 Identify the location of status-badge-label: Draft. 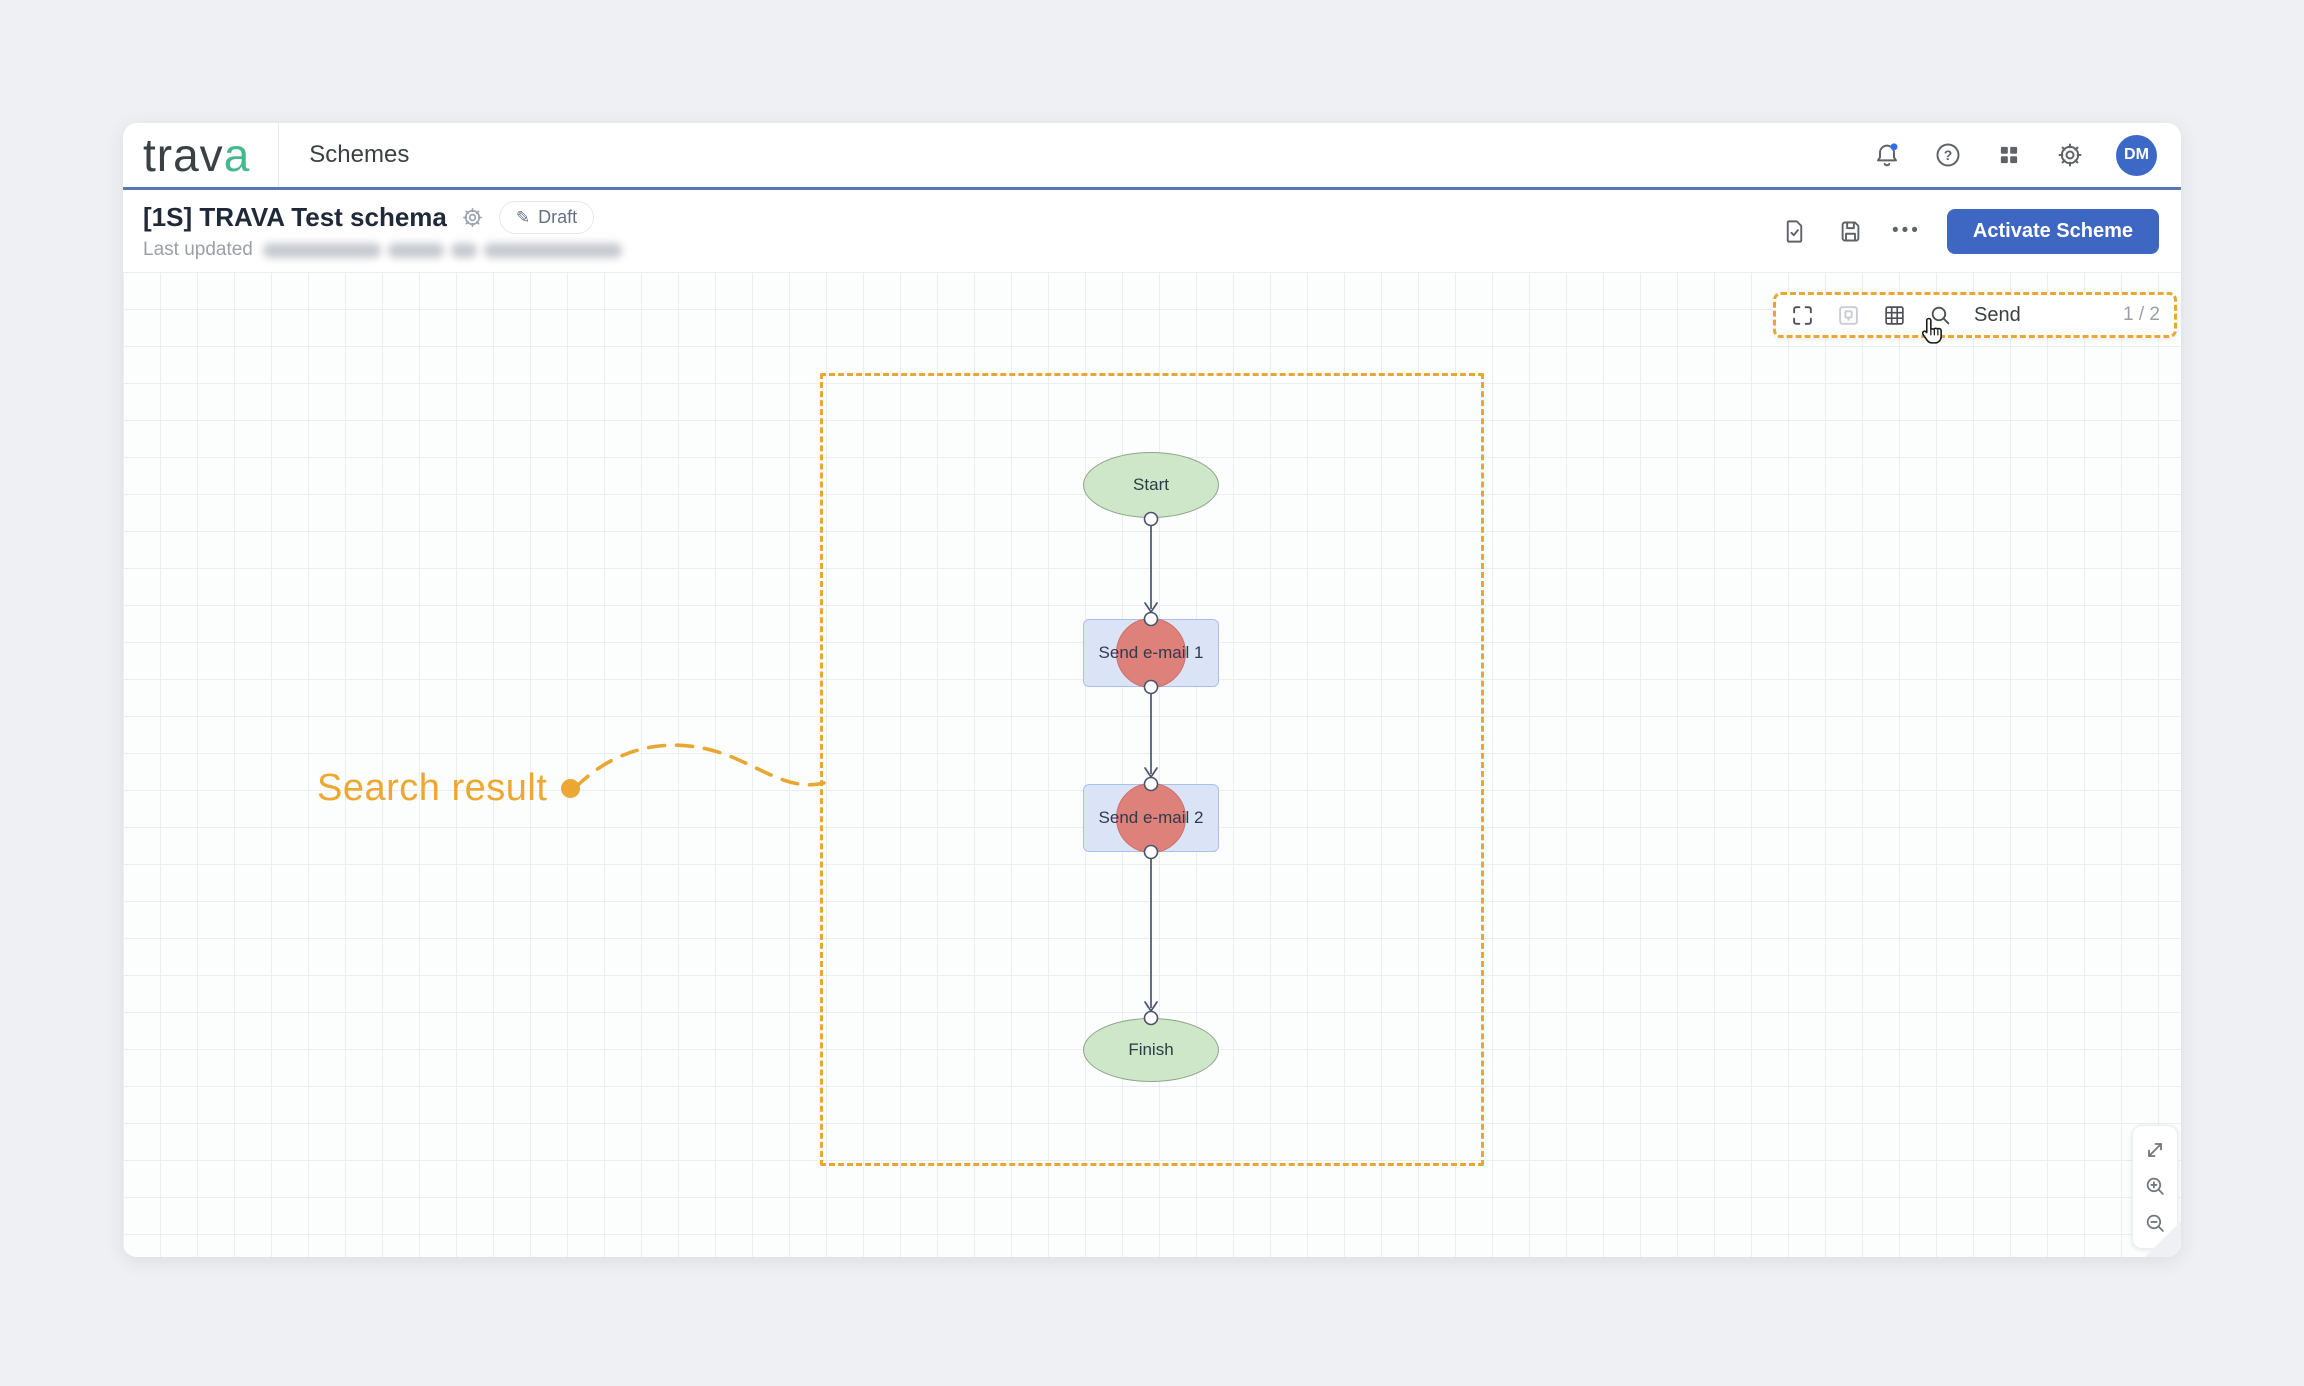
(558, 217).